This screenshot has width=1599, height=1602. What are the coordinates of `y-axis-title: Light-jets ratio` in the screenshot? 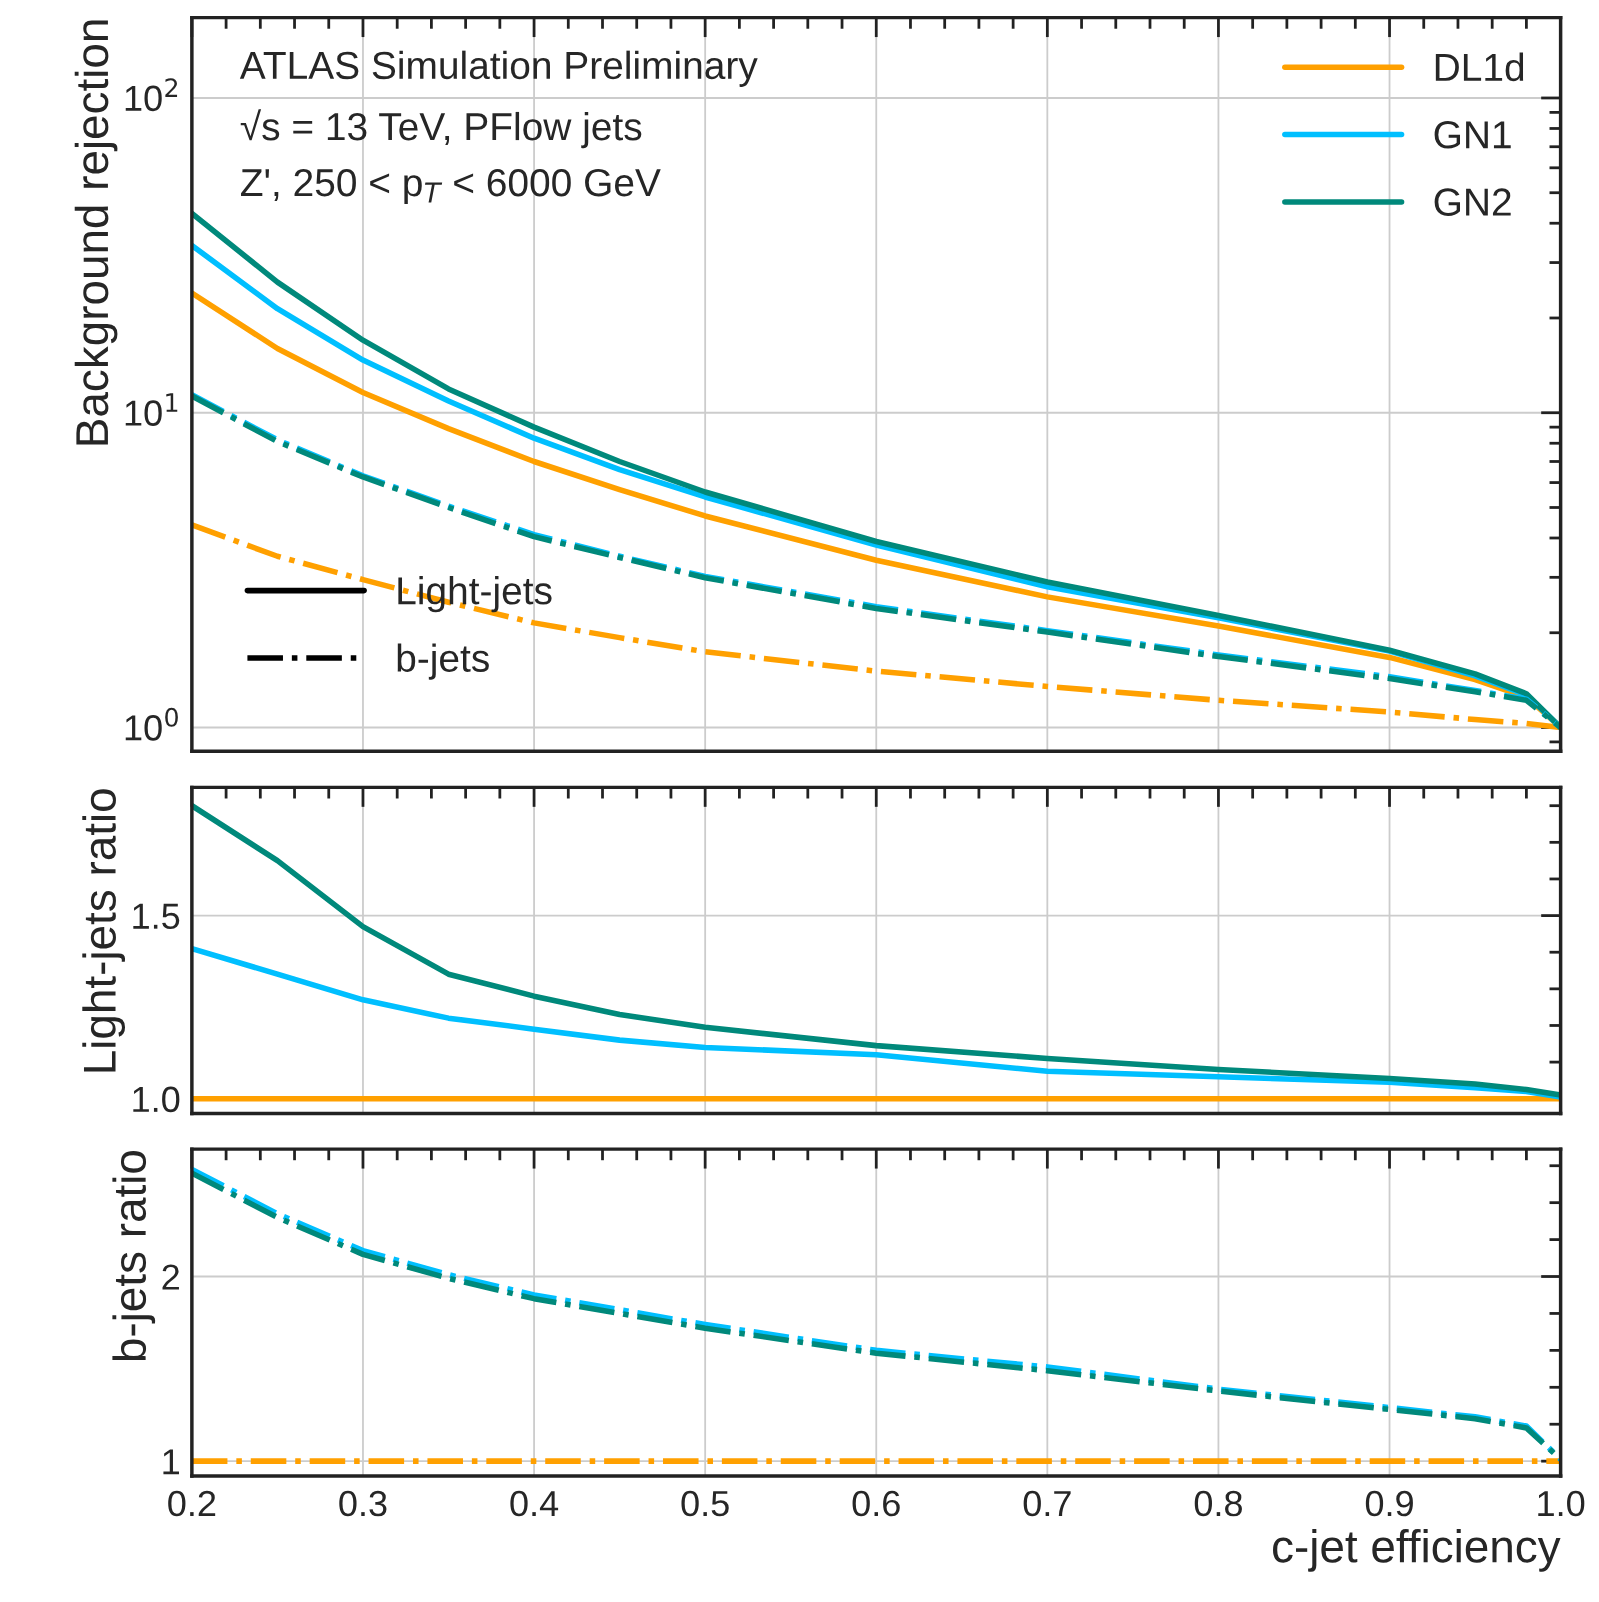 It's located at (104, 930).